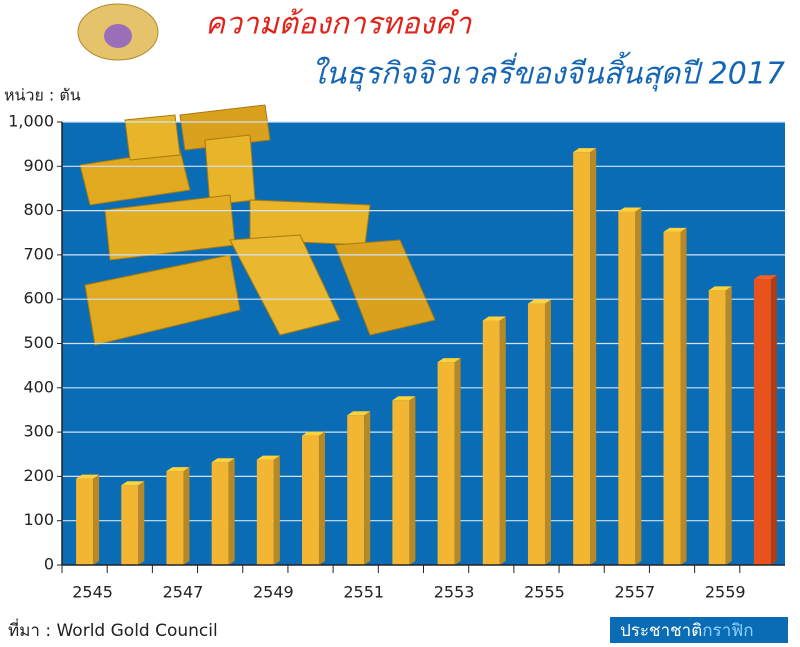 Image resolution: width=800 pixels, height=647 pixels. I want to click on y-tick-label: 900, so click(38, 165).